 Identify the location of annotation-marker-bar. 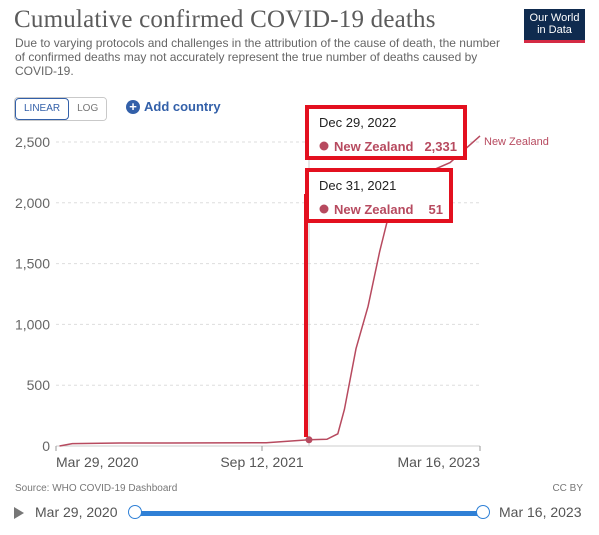
(306, 315).